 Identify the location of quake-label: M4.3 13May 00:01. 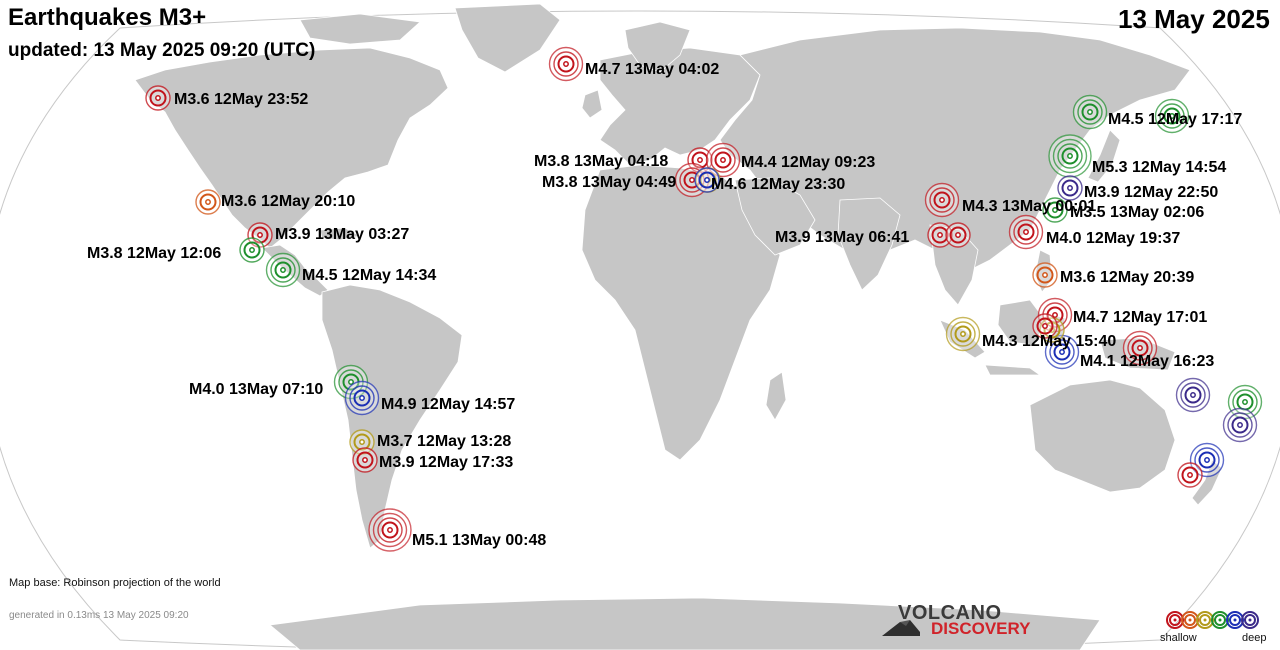
(1029, 206).